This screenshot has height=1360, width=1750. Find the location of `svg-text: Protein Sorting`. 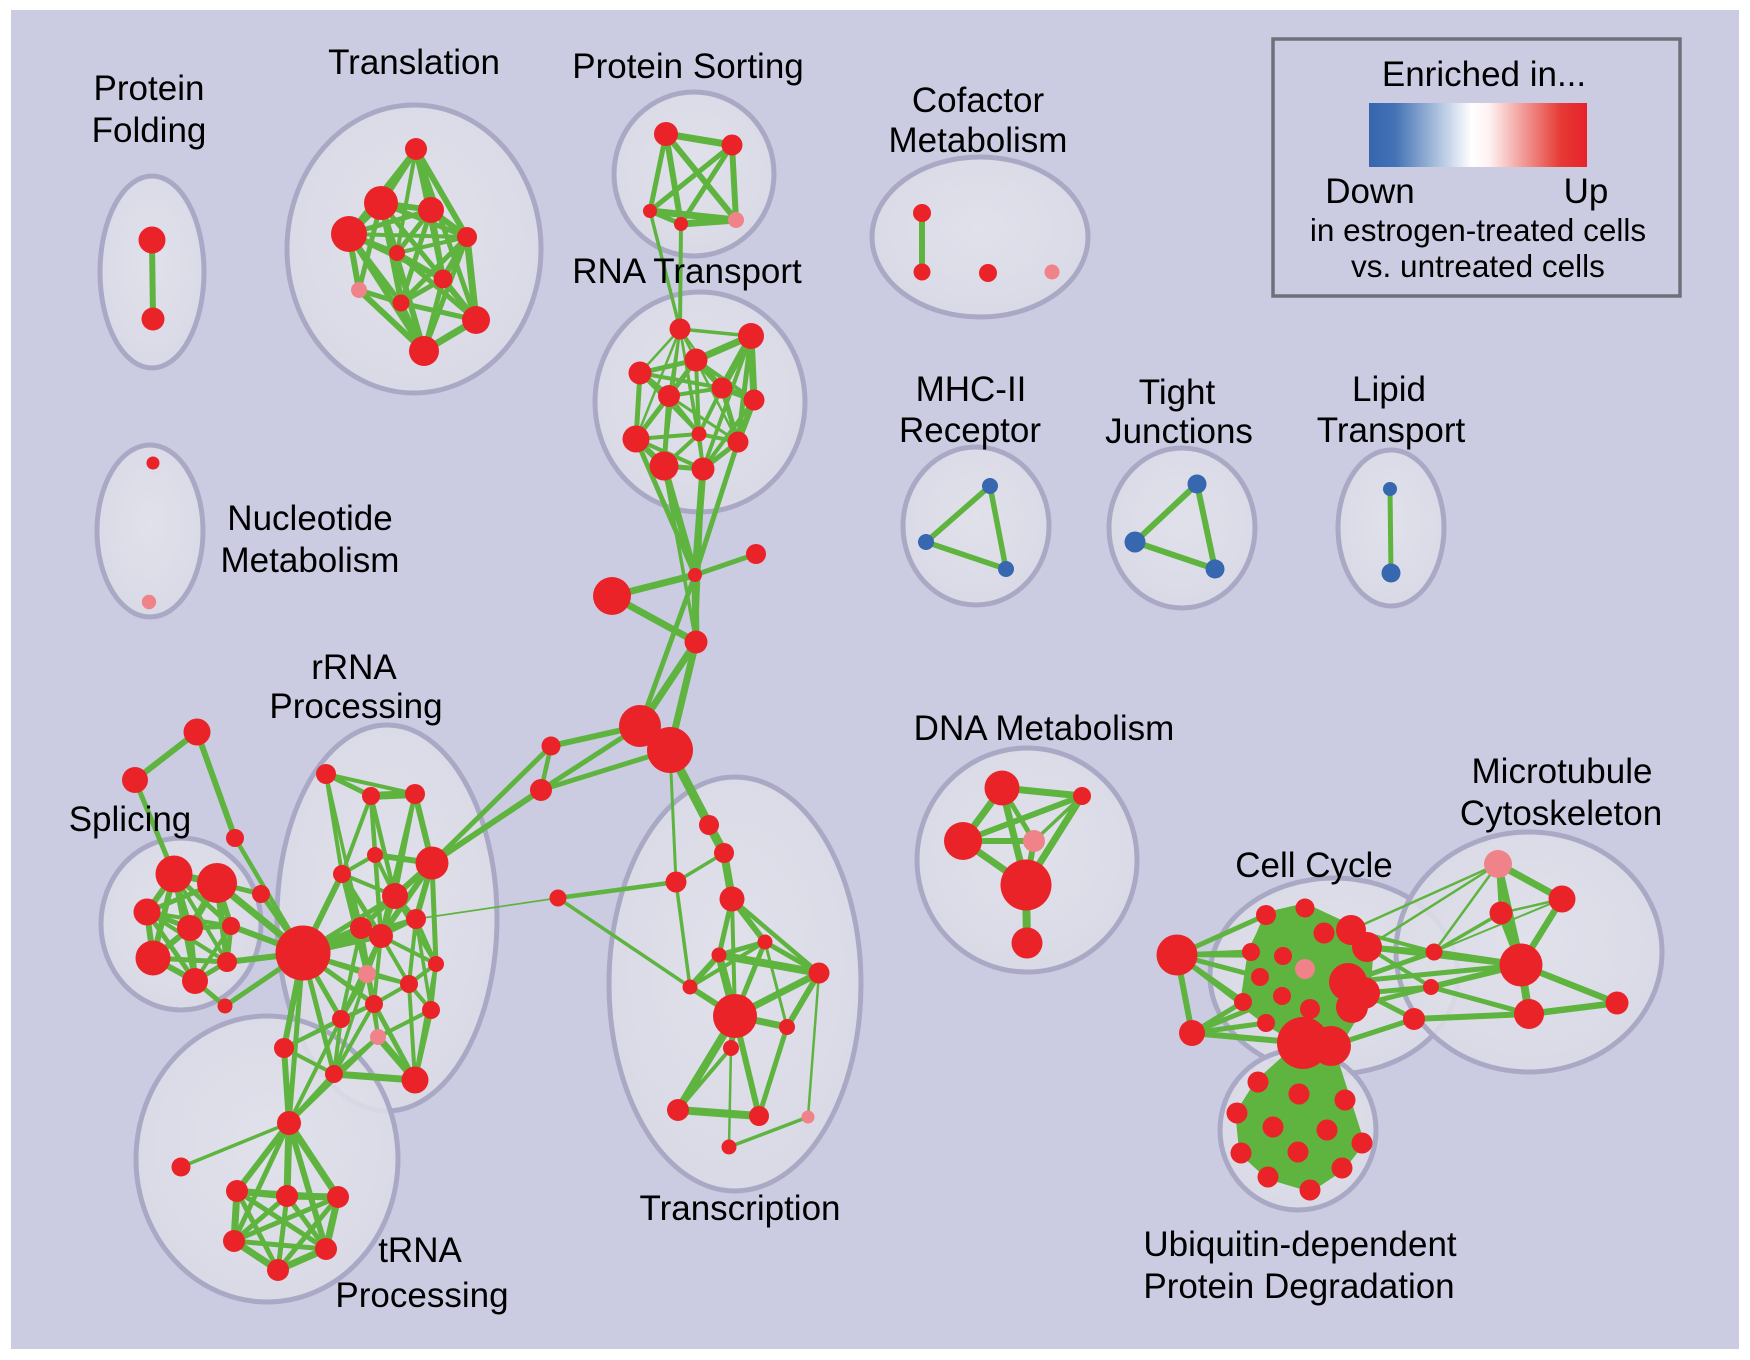

svg-text: Protein Sorting is located at coordinates (688, 66).